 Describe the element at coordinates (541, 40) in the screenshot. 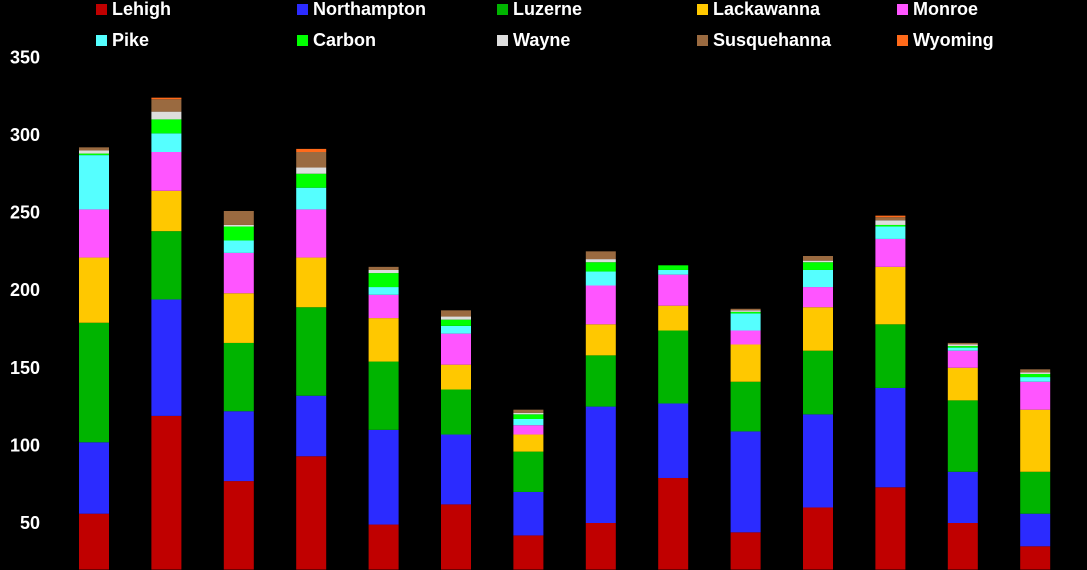

I see `legend-label: Wayne` at that location.